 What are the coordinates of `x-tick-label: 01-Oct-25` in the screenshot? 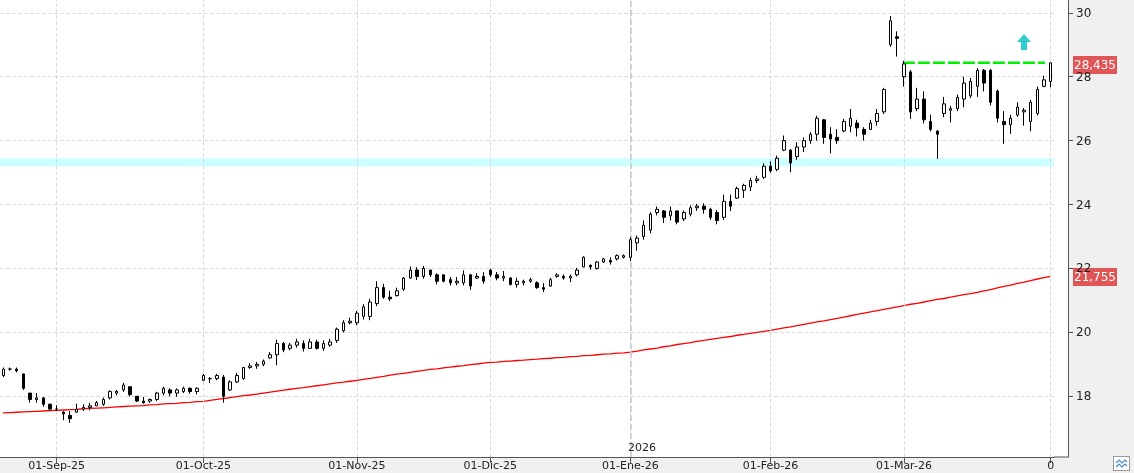 It's located at (203, 465).